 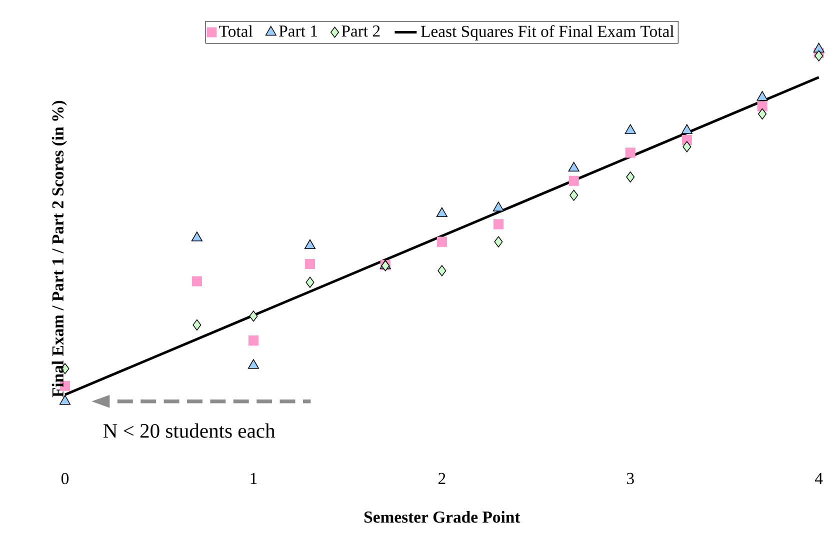 What do you see at coordinates (189, 430) in the screenshot?
I see `text: N < 20 students each` at bounding box center [189, 430].